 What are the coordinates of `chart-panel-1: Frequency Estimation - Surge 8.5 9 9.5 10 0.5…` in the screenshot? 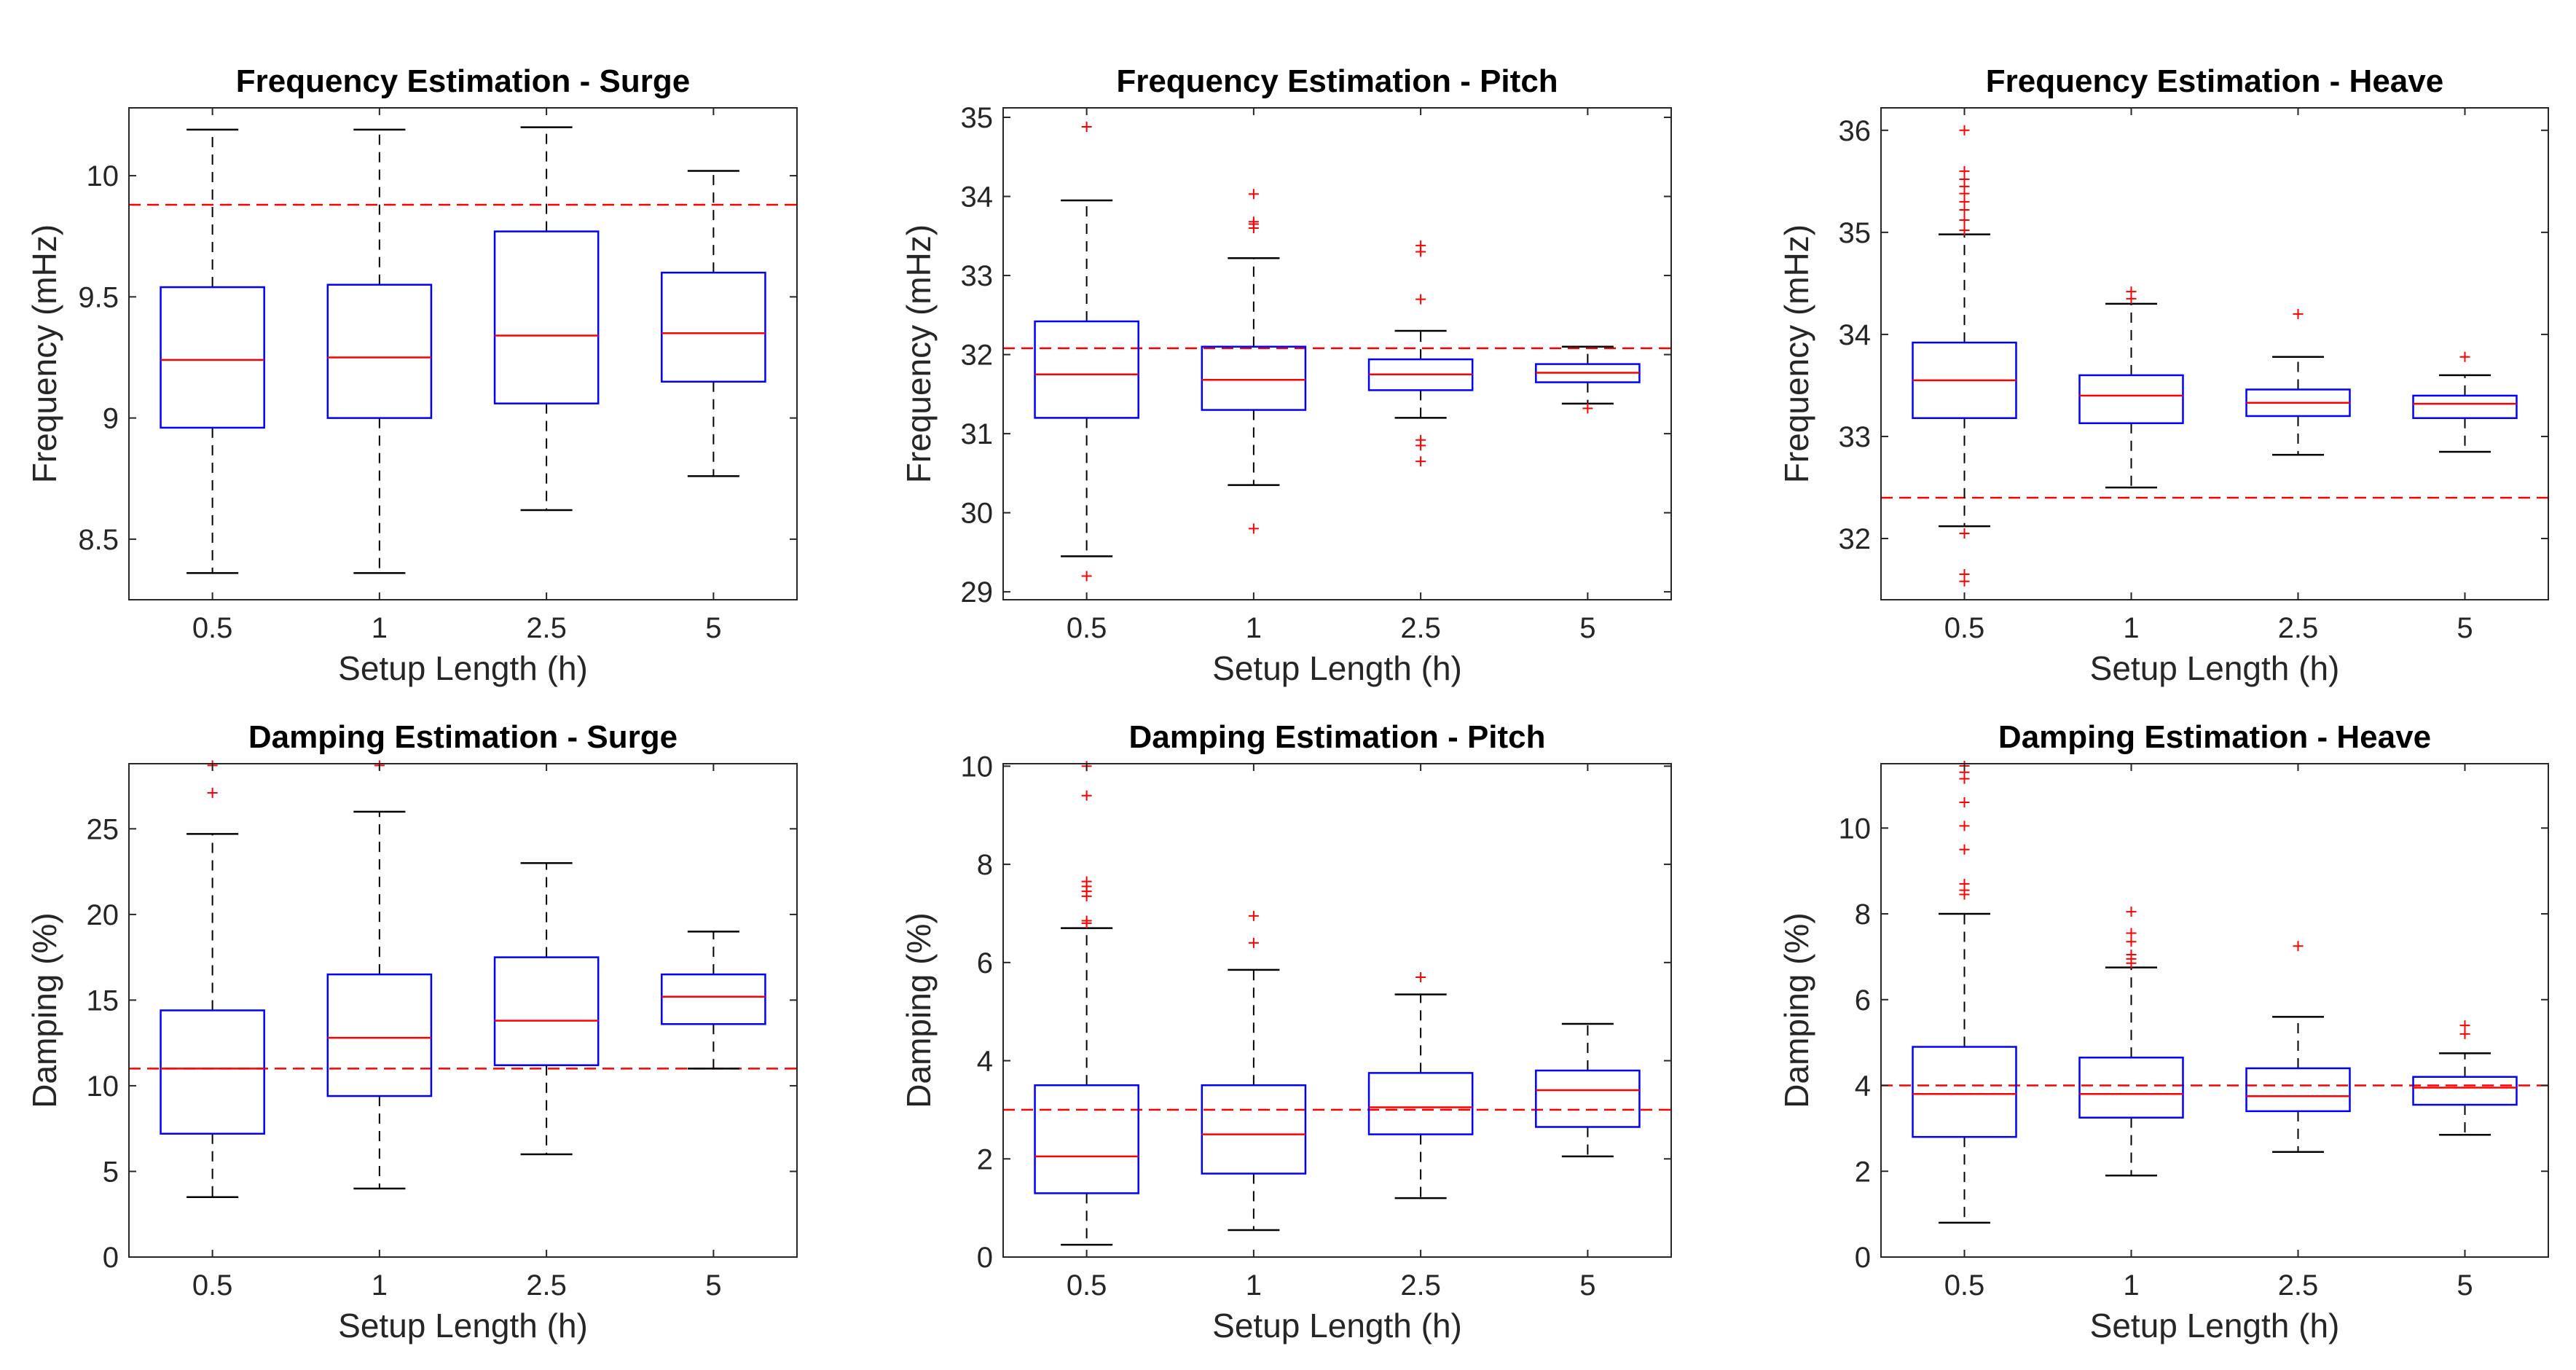 It's located at (411, 375).